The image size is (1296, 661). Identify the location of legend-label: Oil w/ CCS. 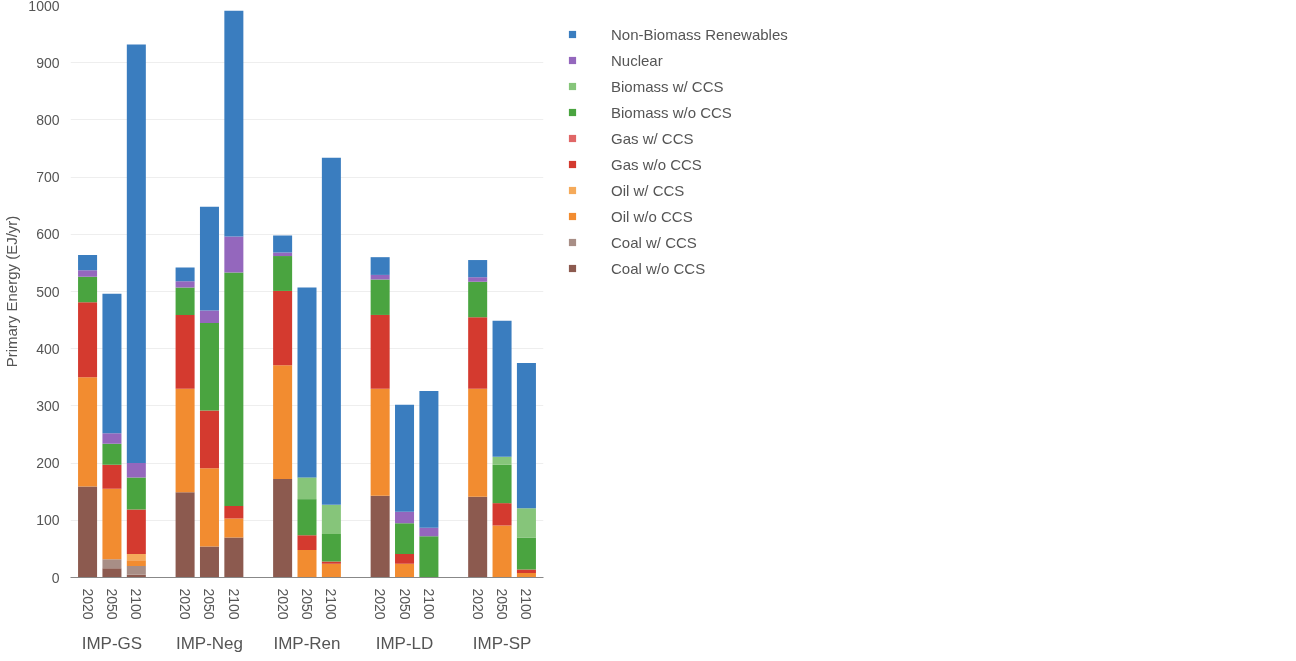
(648, 190).